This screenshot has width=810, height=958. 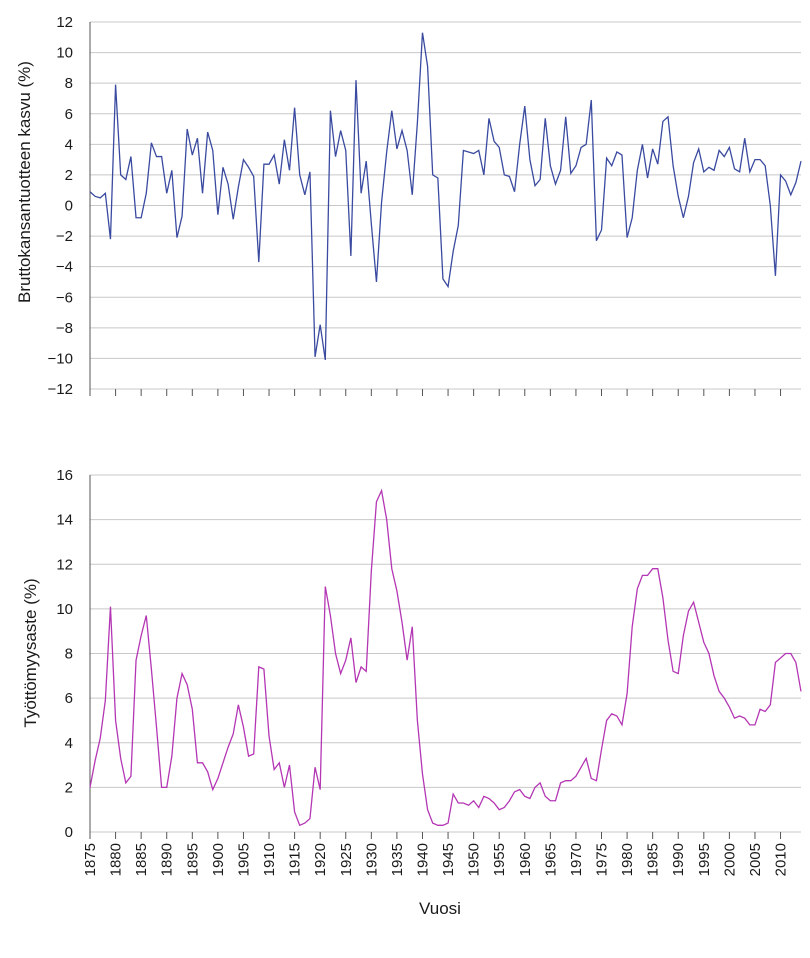 What do you see at coordinates (64, 267) in the screenshot?
I see `gdp-y-tick-label: −4` at bounding box center [64, 267].